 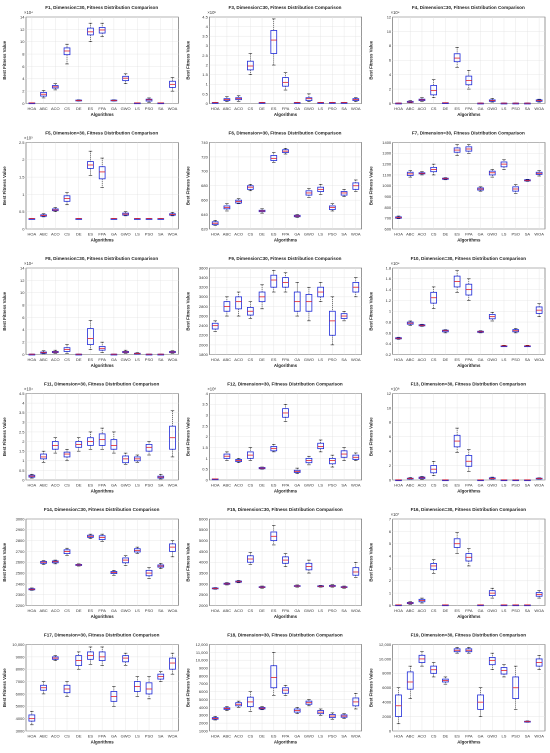 What do you see at coordinates (398, 338) in the screenshot?
I see `box-HOA` at bounding box center [398, 338].